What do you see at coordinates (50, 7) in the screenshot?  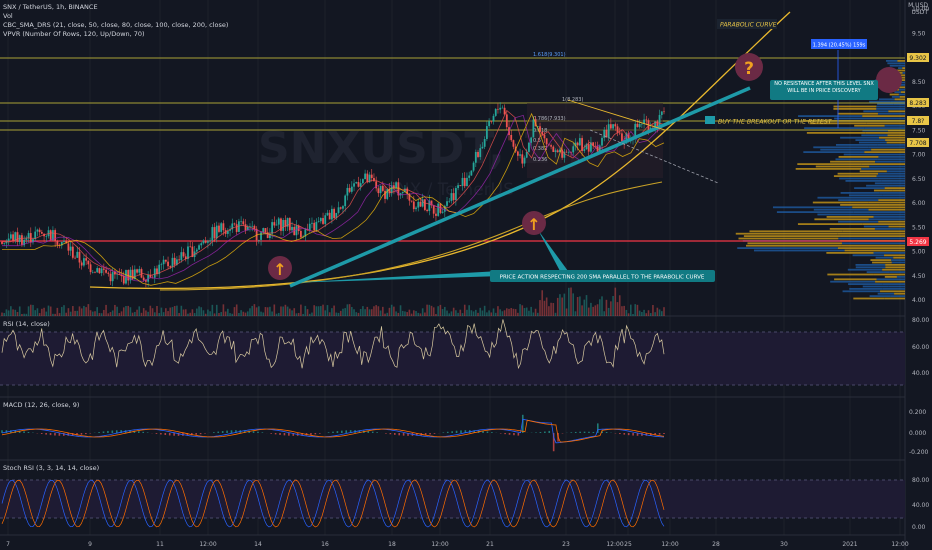 I see `symbol-title: SNX / TetherUS, 1h, BINANCE` at bounding box center [50, 7].